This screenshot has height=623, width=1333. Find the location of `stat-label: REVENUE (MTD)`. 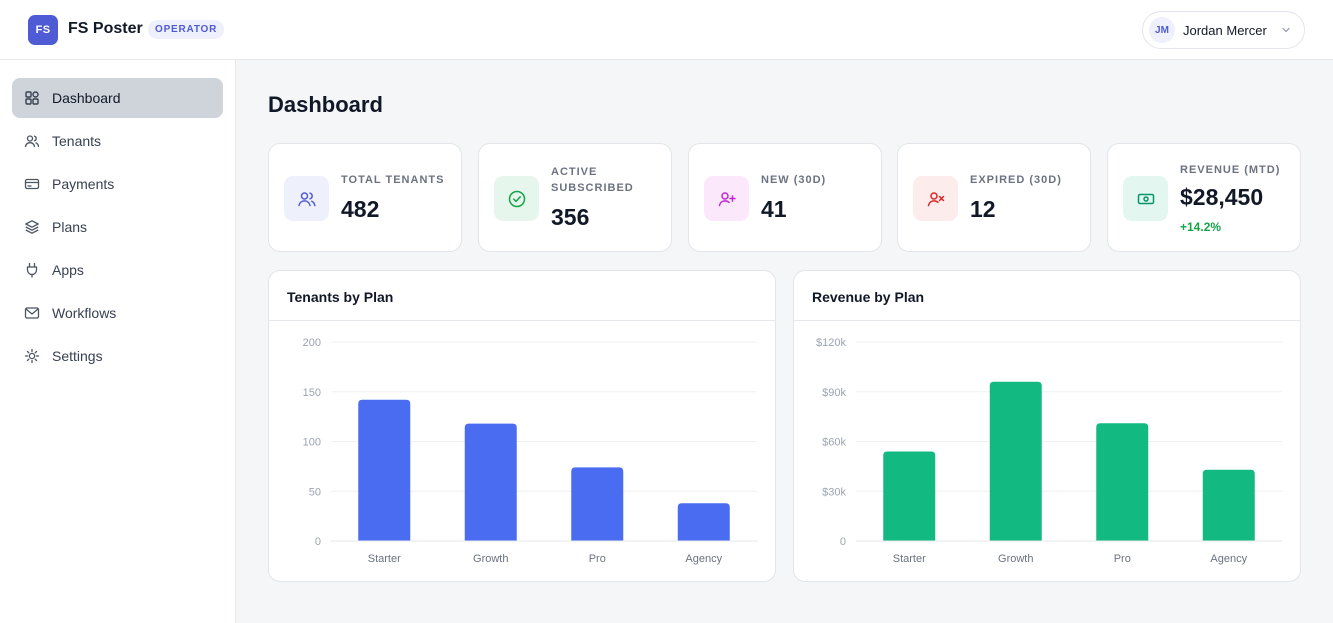

stat-label: REVENUE (MTD) is located at coordinates (1230, 170).